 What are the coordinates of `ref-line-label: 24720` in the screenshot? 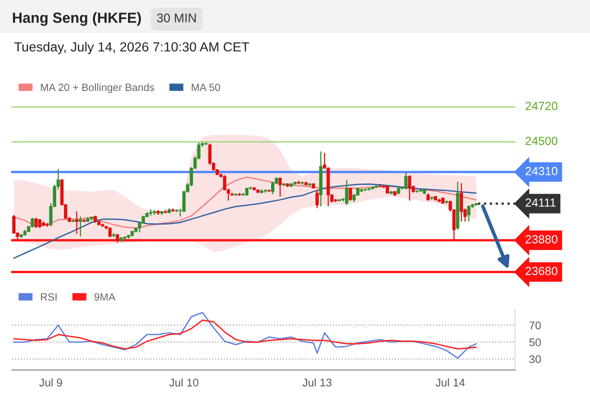 It's located at (542, 106).